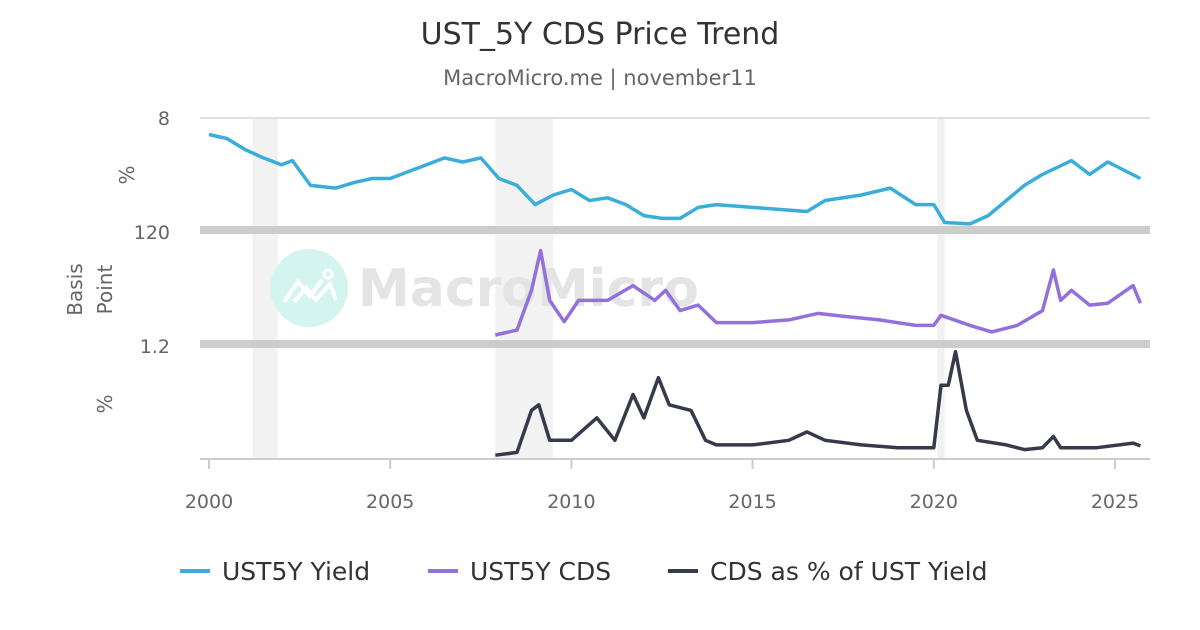 This screenshot has width=1200, height=630. I want to click on legend-item: UST5Y Yield, so click(275, 571).